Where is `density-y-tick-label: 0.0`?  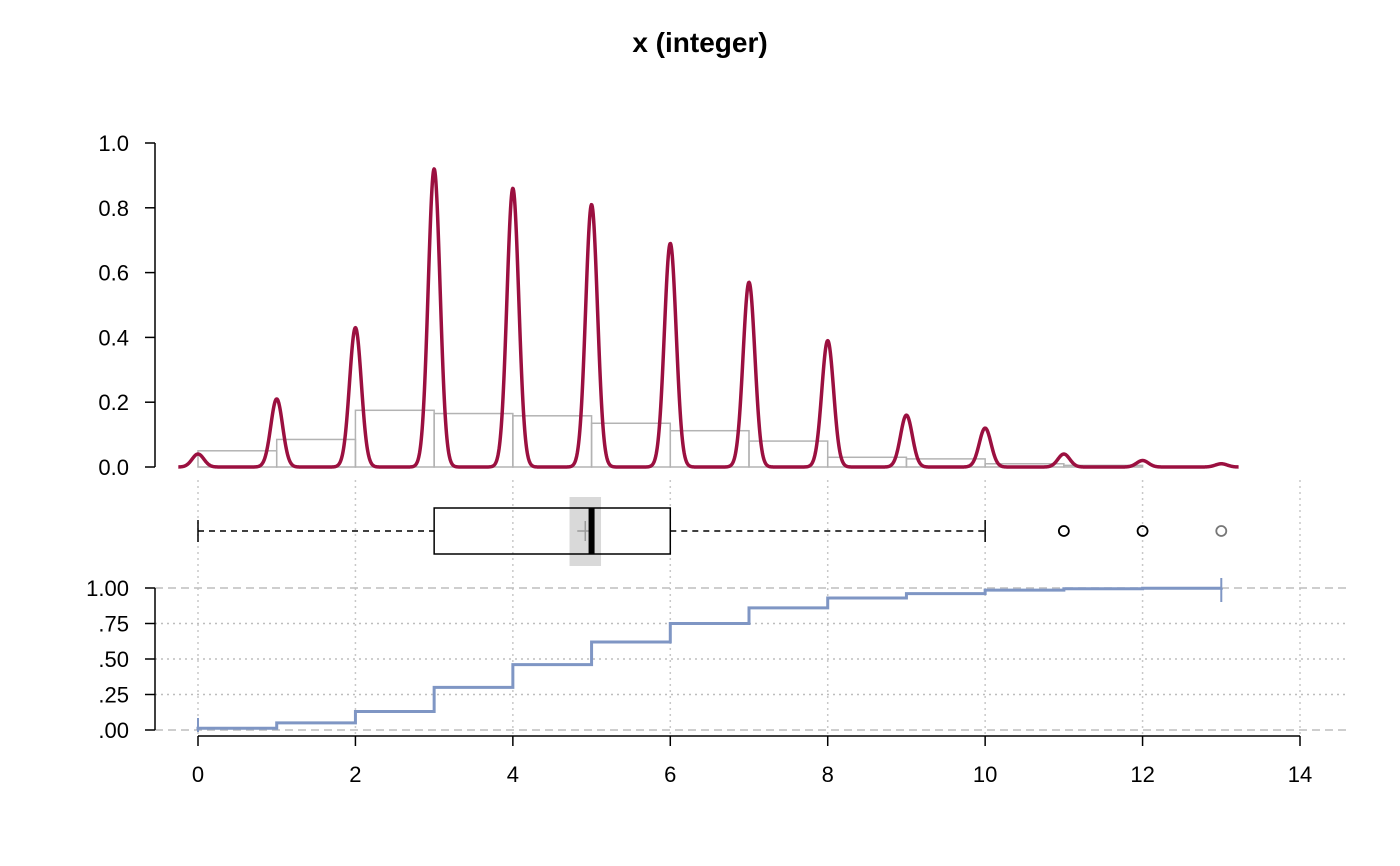
density-y-tick-label: 0.0 is located at coordinates (113, 467).